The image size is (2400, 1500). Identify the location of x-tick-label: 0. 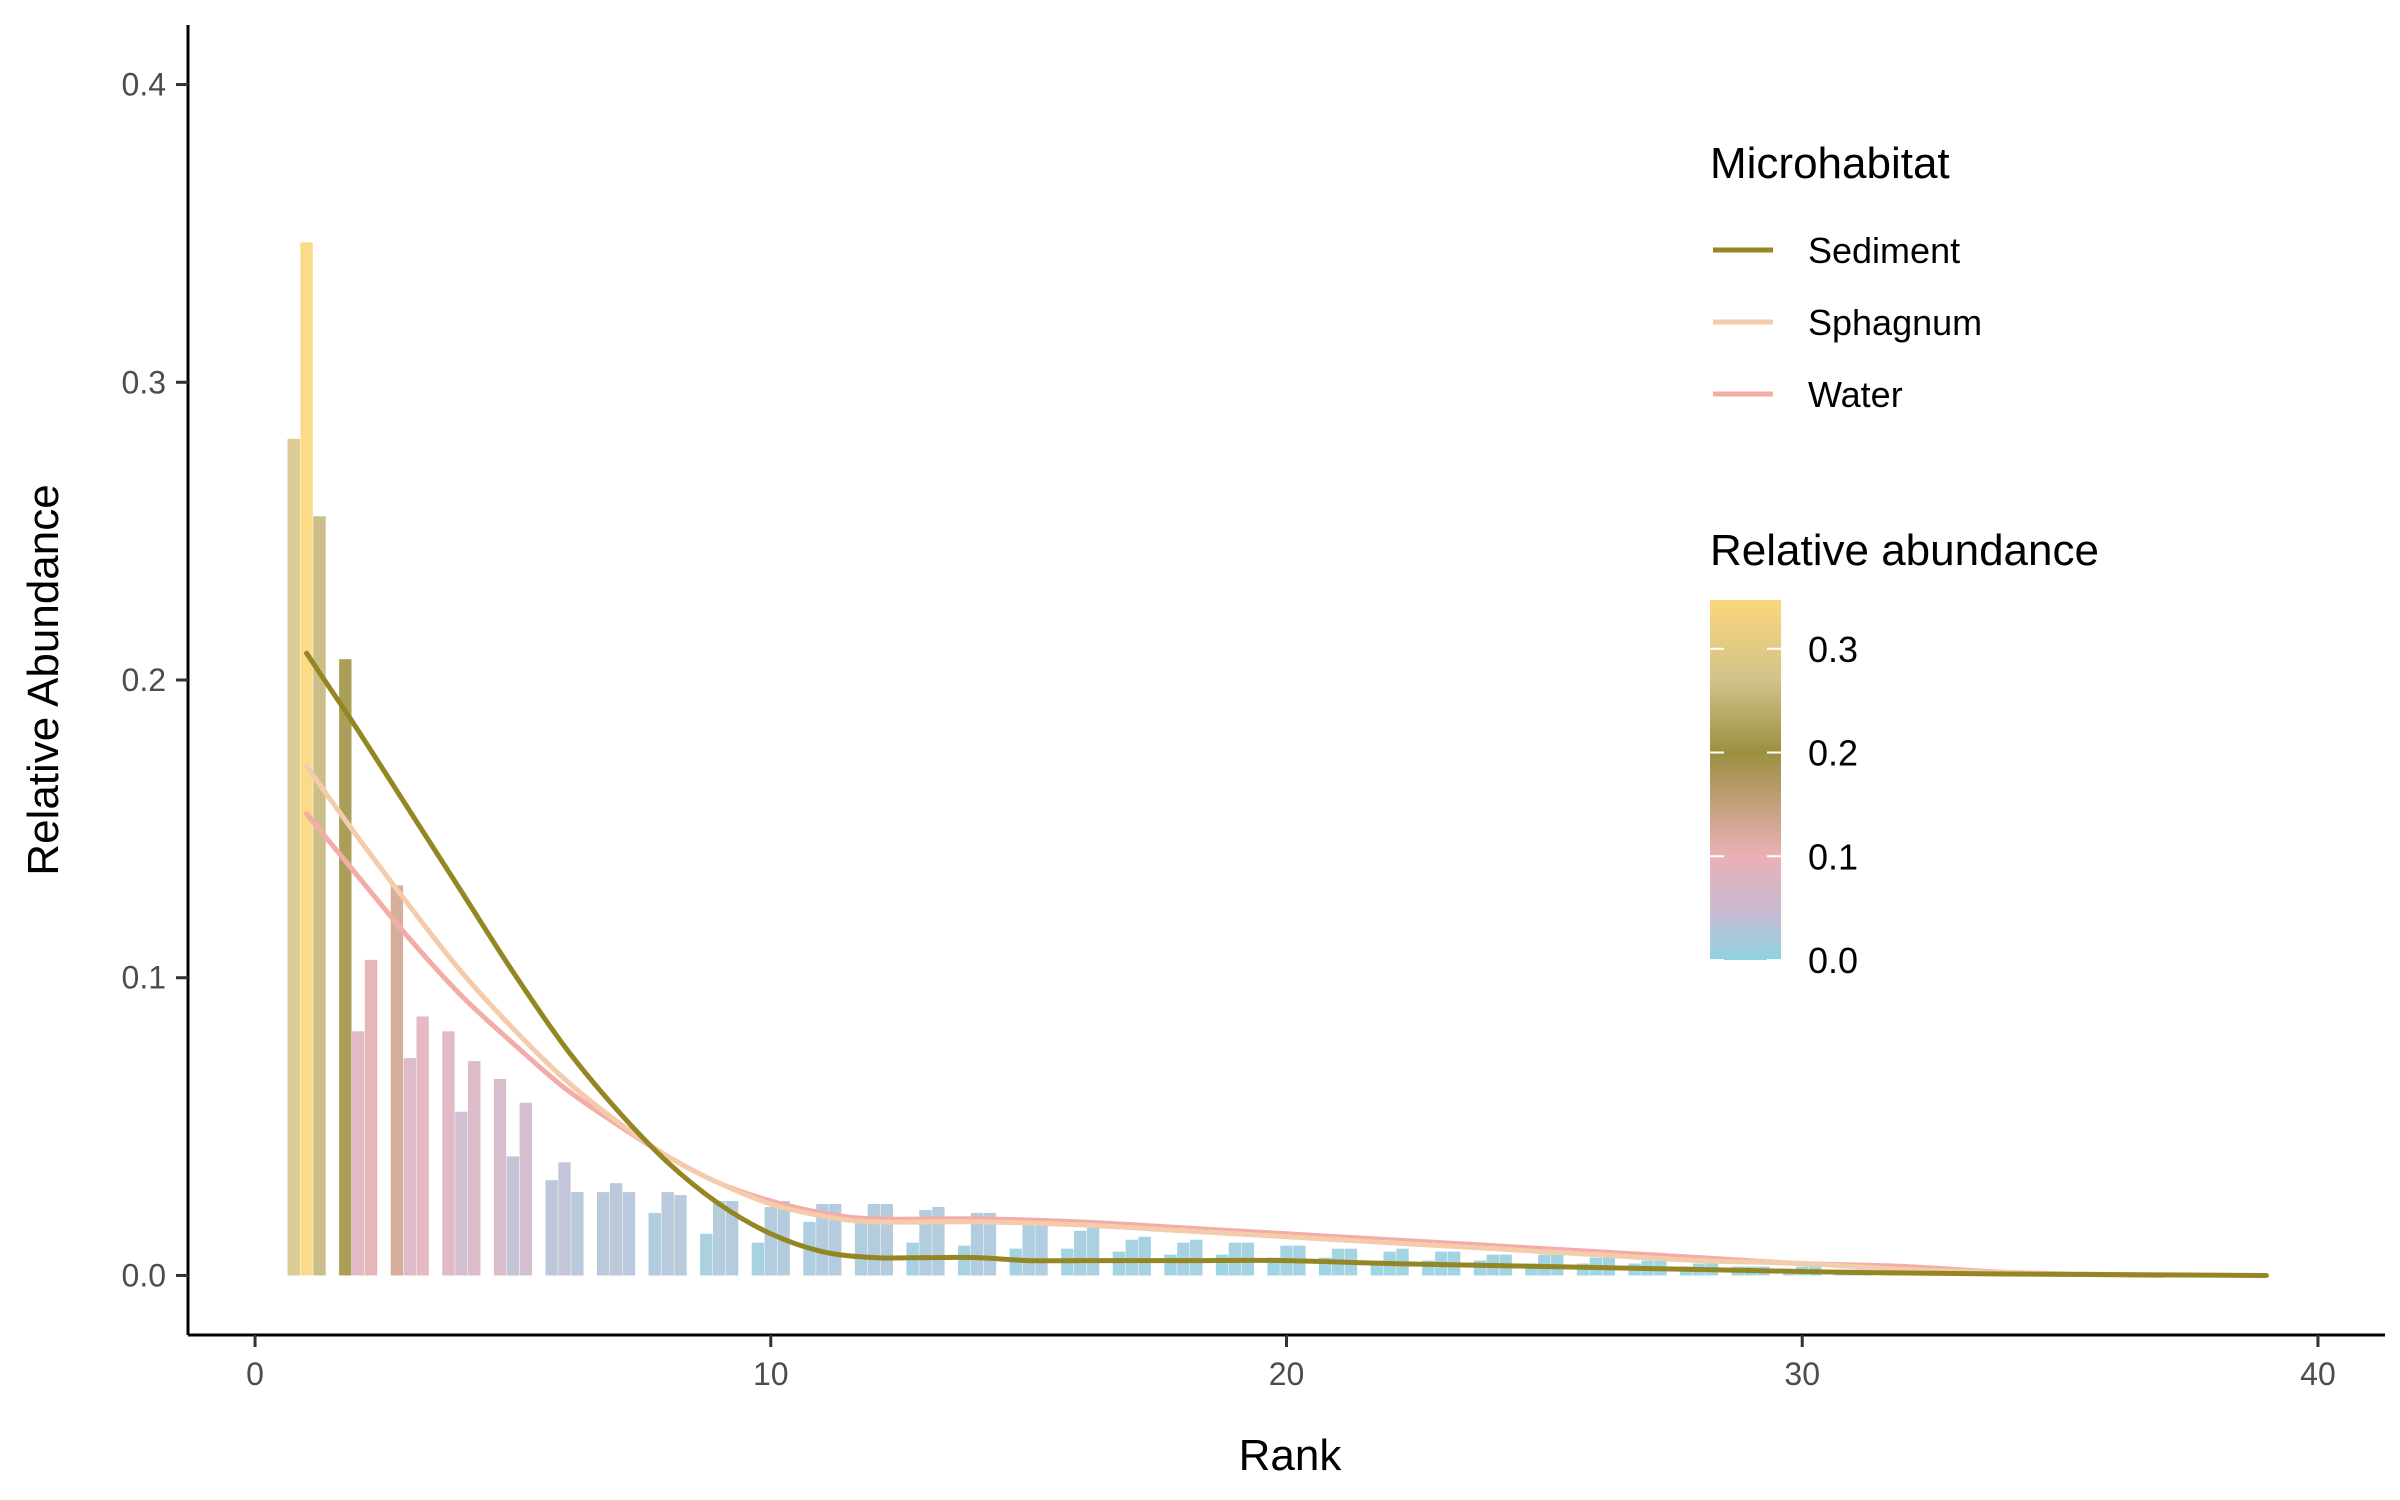
(255, 1374).